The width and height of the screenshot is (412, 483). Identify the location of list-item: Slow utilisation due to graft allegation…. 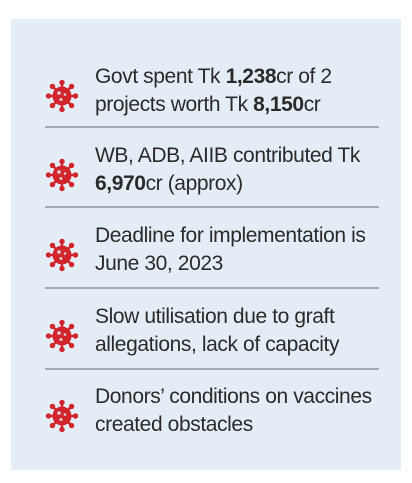
(212, 337).